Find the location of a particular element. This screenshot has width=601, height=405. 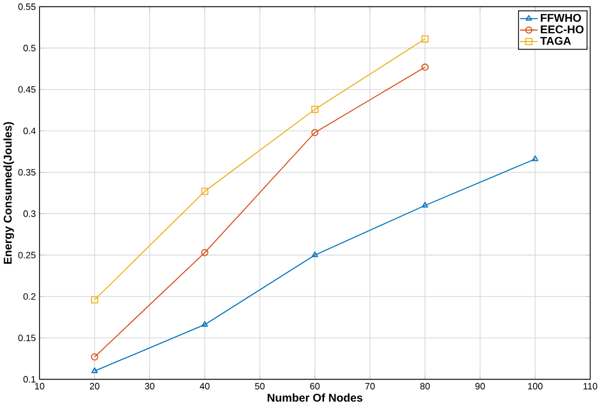

y-tick-label: 0.35 is located at coordinates (27, 172).